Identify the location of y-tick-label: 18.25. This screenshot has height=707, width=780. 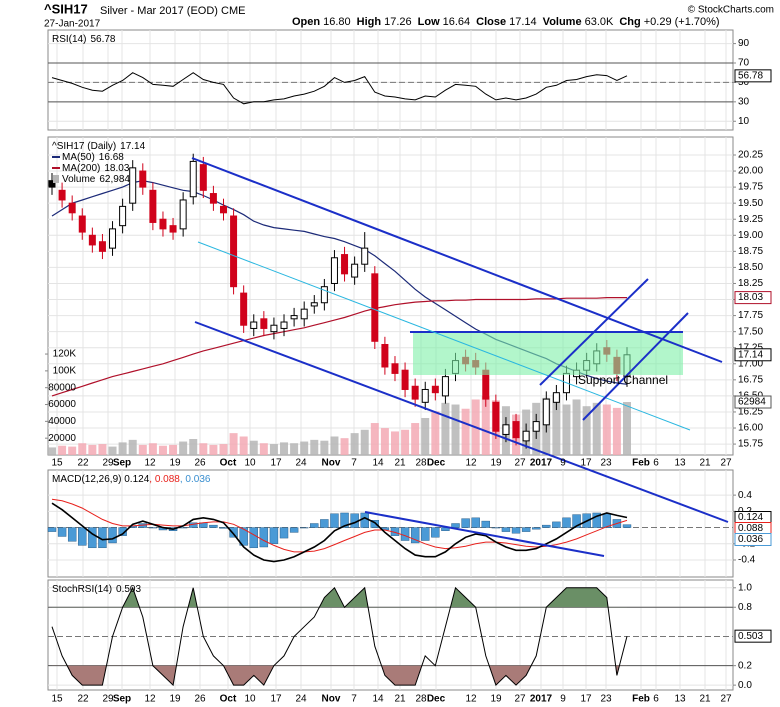
(750, 283).